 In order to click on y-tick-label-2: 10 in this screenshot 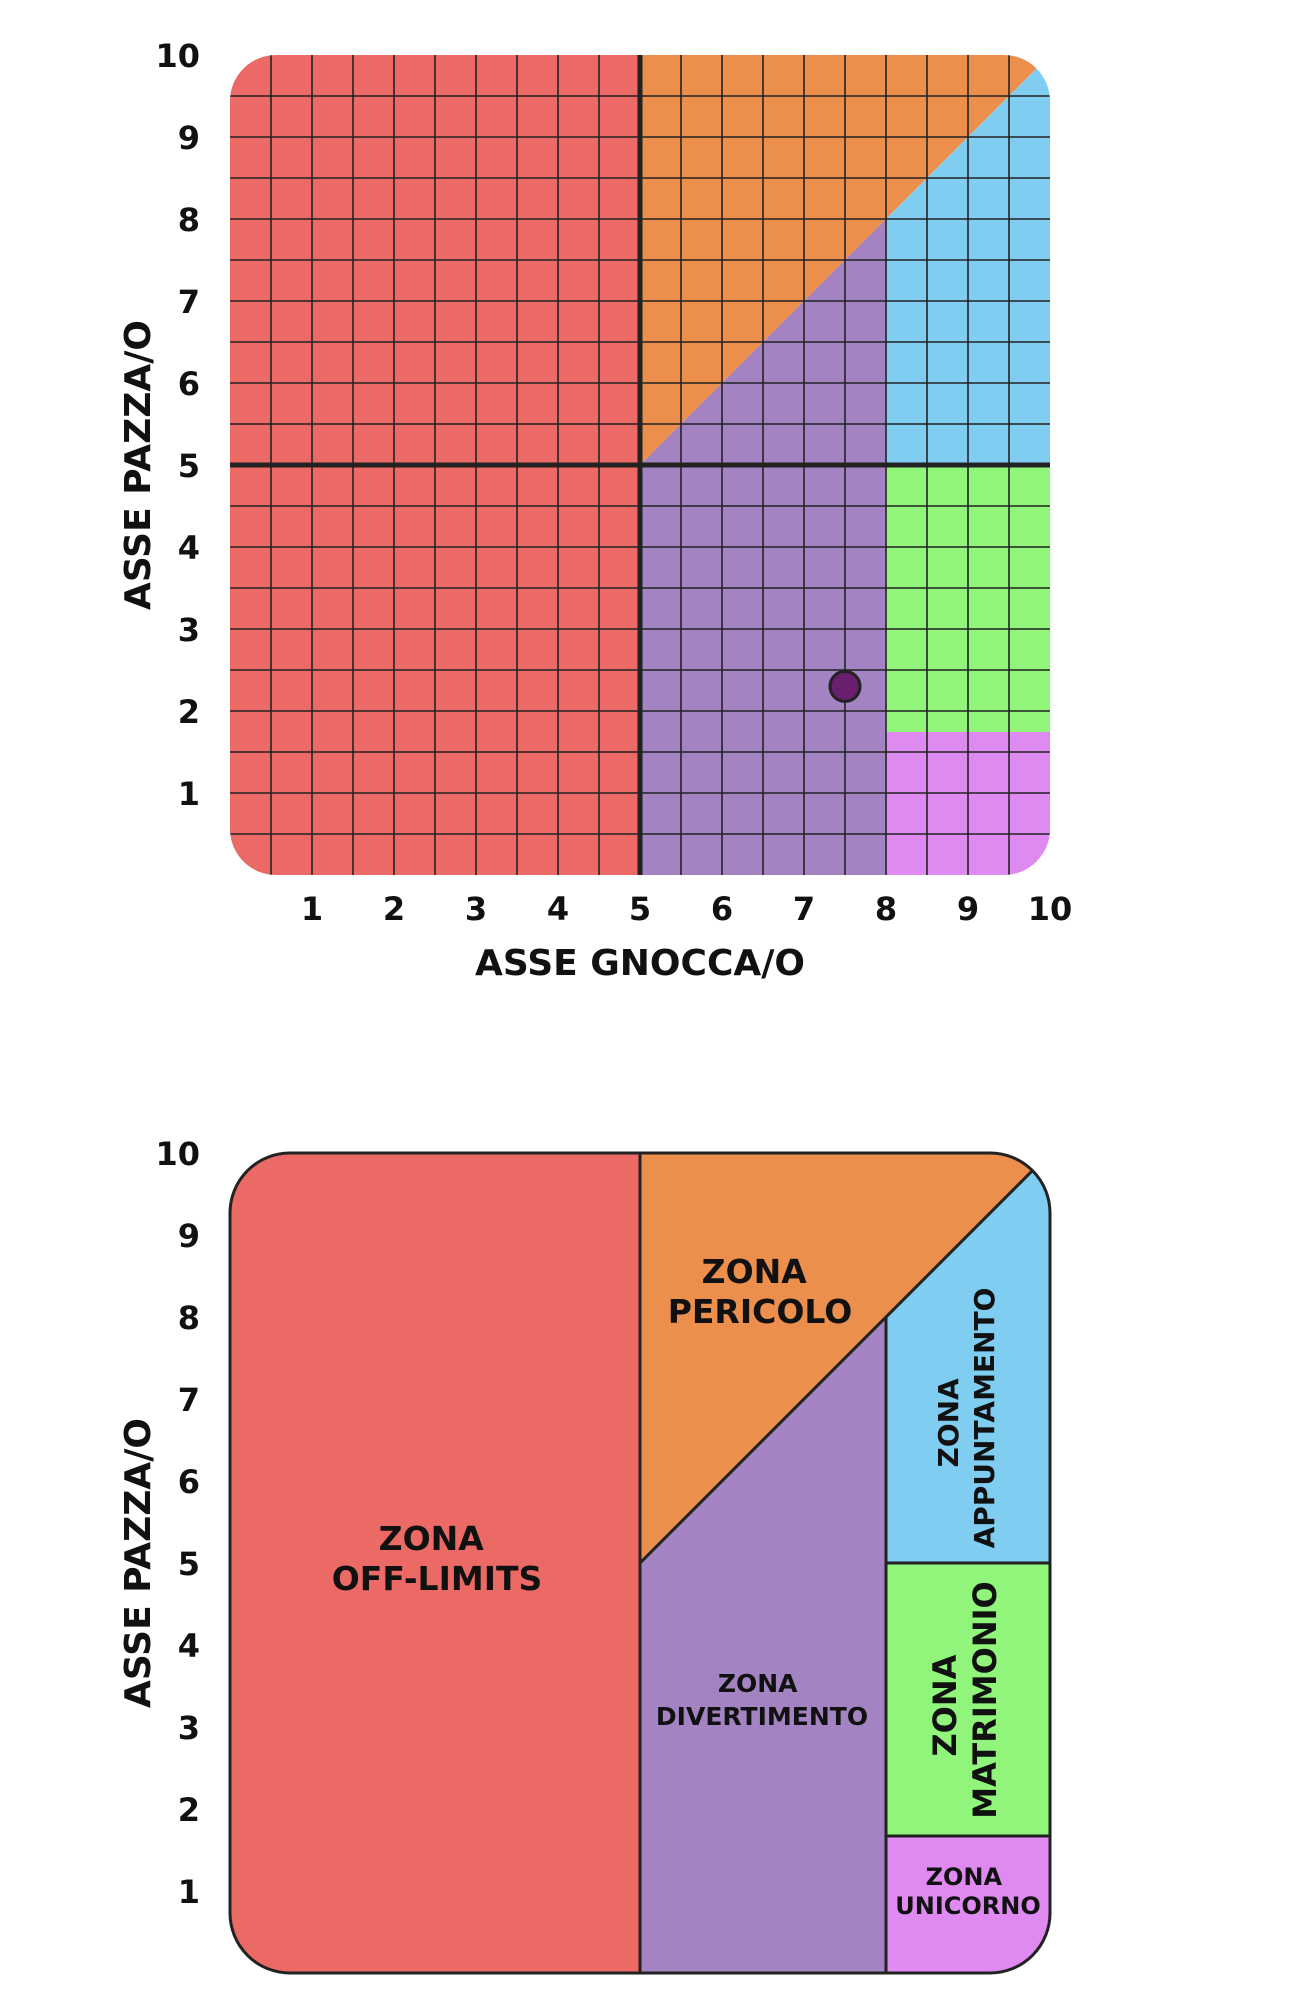, I will do `click(177, 1154)`.